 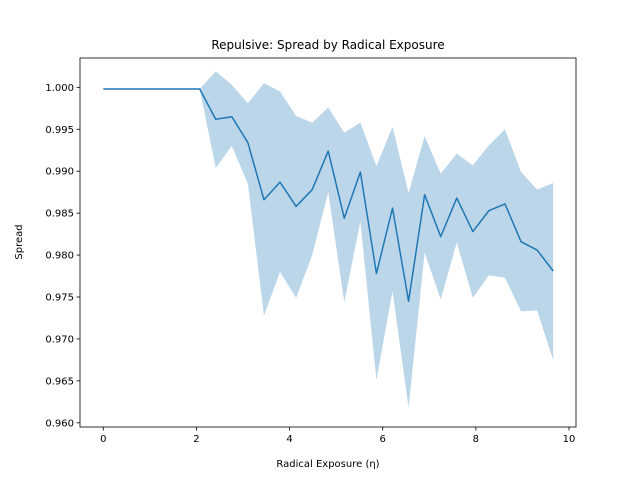 I want to click on y-tick-label: 1.000, so click(x=59, y=88).